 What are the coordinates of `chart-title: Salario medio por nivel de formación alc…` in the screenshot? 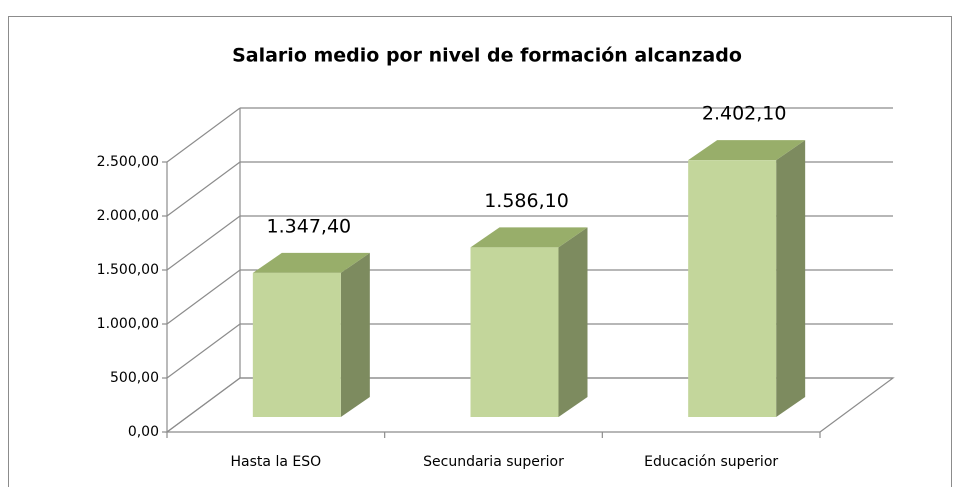 It's located at (487, 56).